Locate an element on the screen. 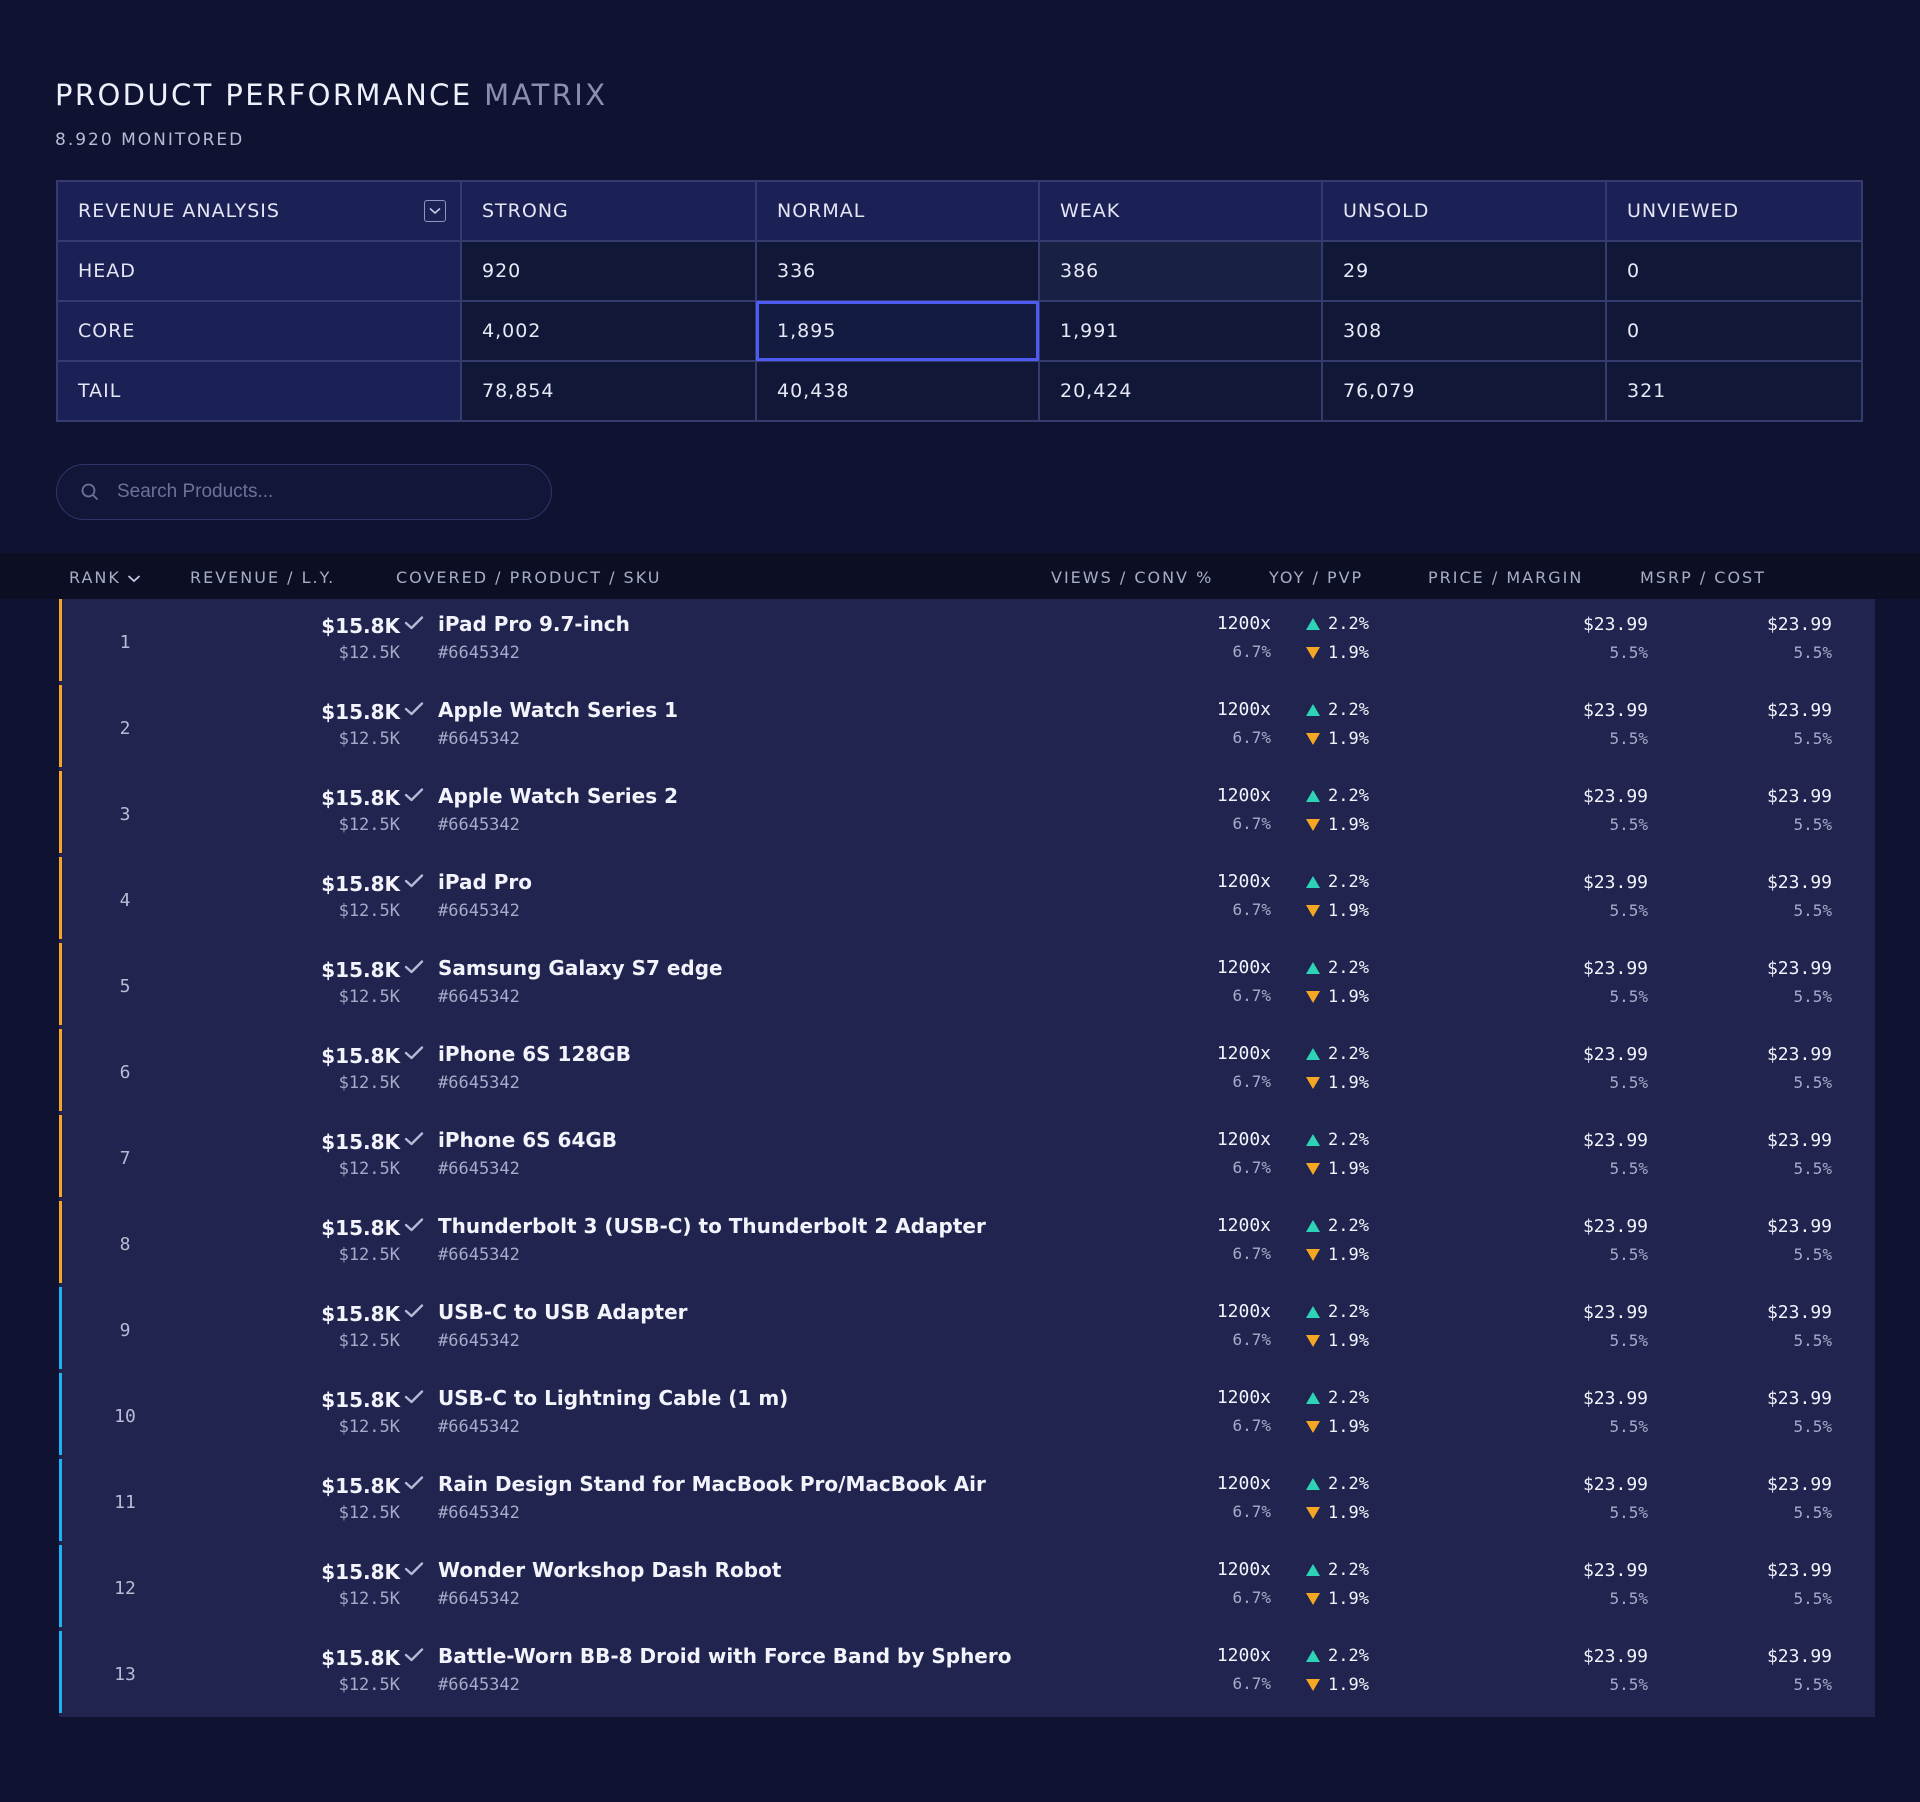 The image size is (1920, 1802). revenue-analysis-dropdown: REVENUE ANALYSIS is located at coordinates (259, 211).